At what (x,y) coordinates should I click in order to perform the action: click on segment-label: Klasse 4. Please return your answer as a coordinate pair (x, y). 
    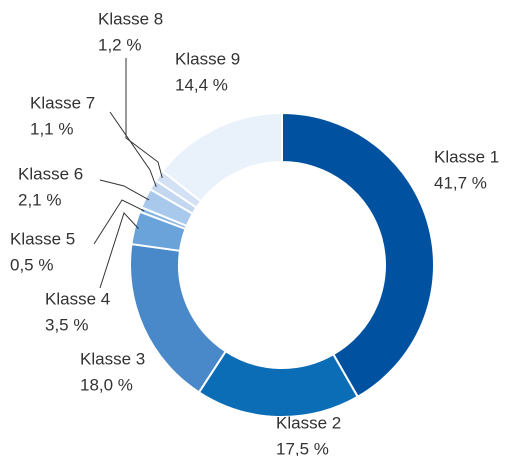
    Looking at the image, I should click on (77, 298).